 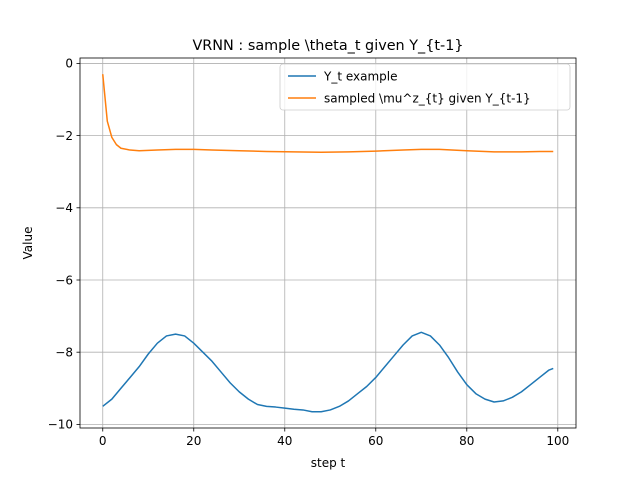 What do you see at coordinates (64, 352) in the screenshot?
I see `y-tick-label: −8` at bounding box center [64, 352].